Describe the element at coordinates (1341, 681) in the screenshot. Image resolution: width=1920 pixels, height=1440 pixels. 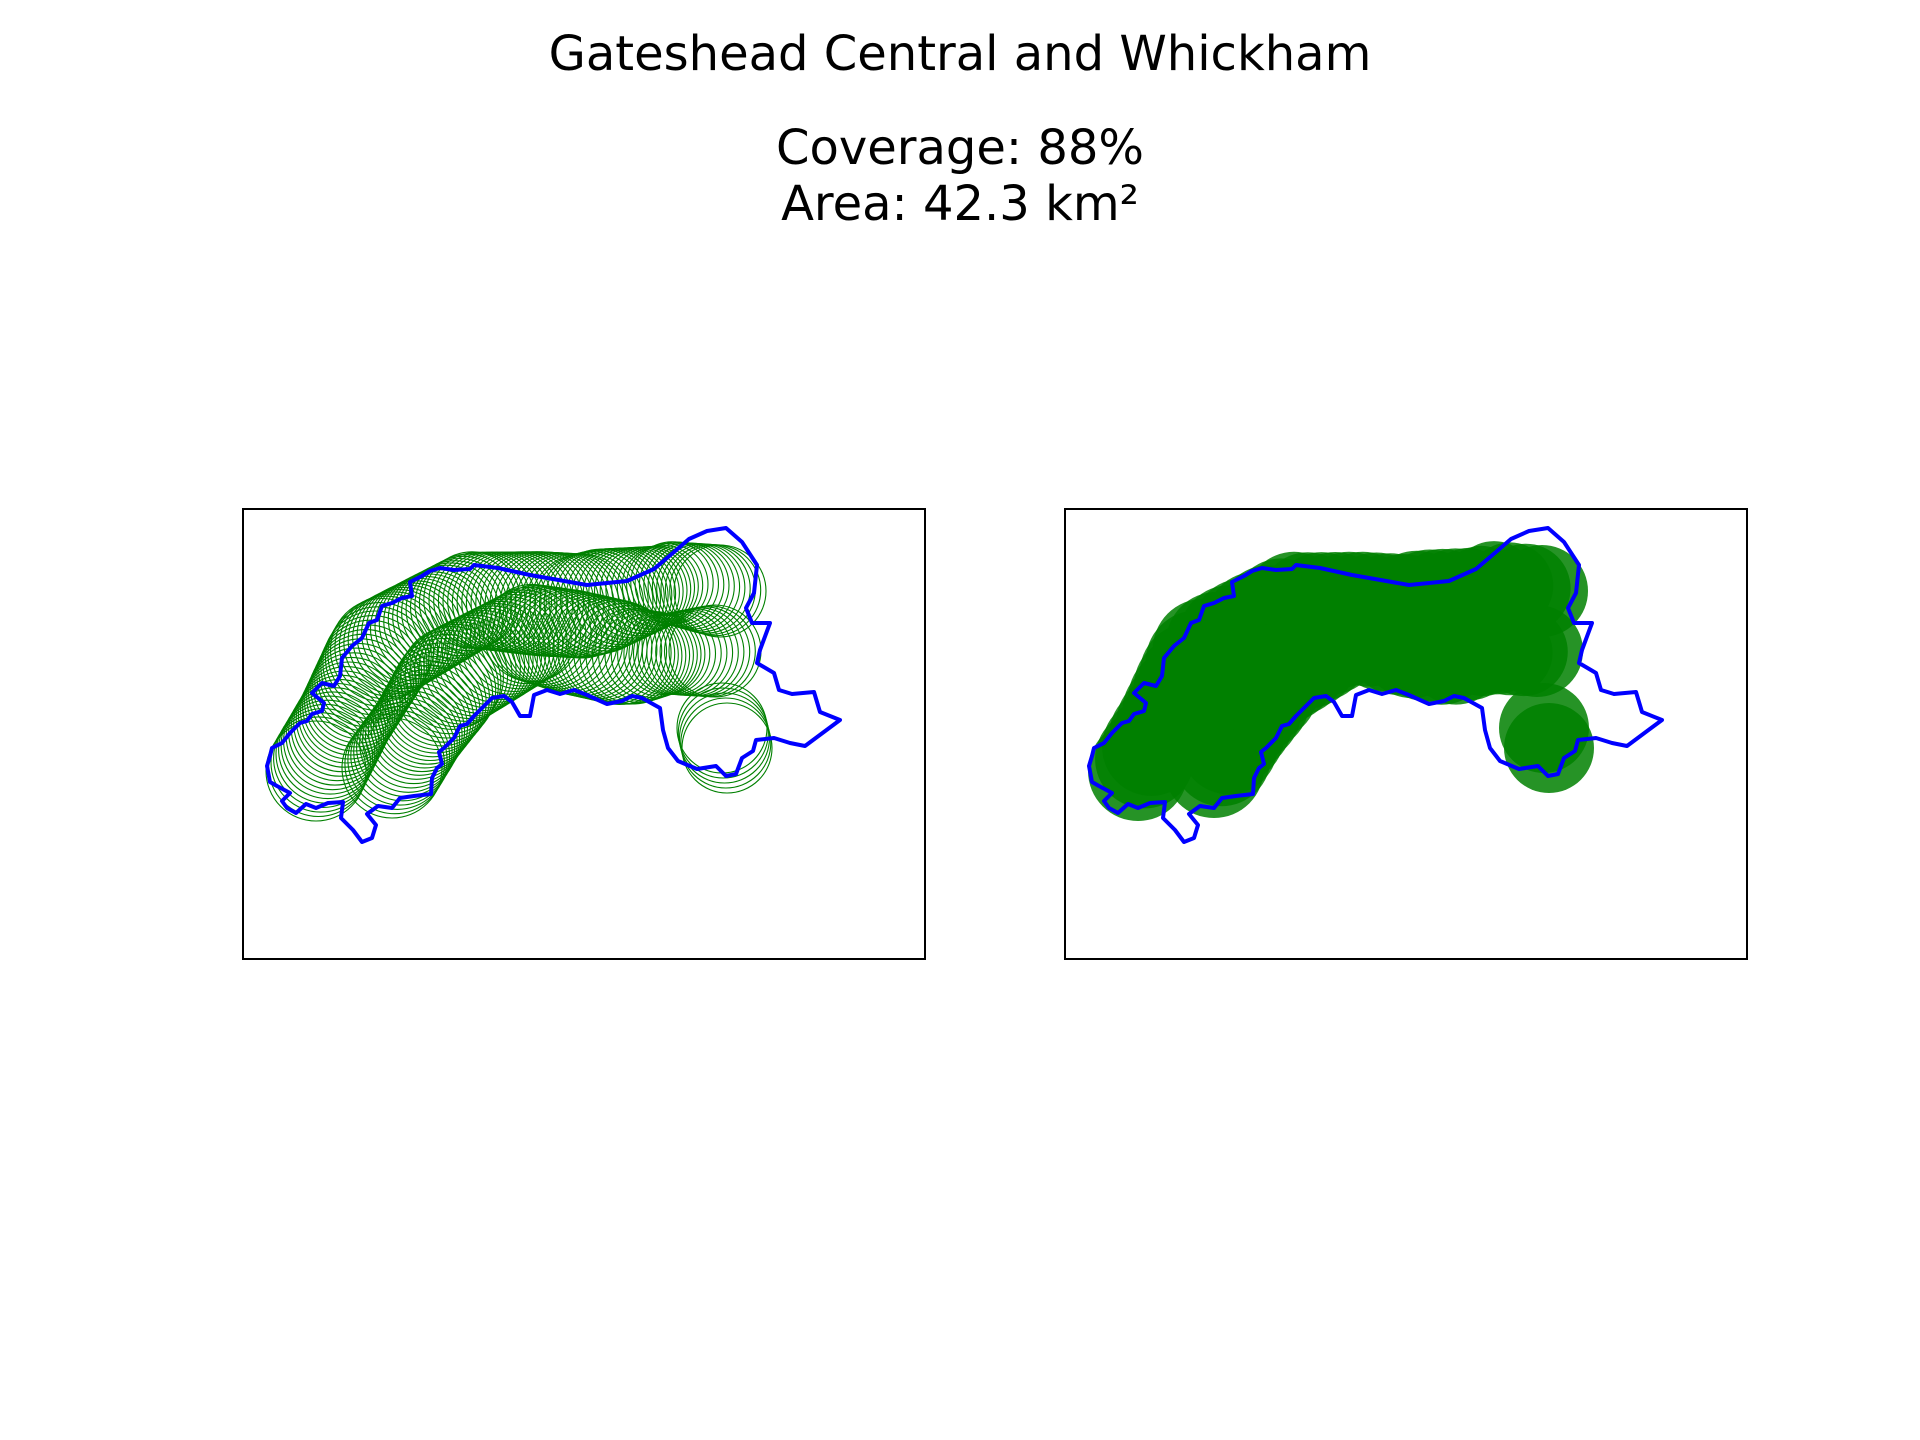
I see `coverage-circles-filled` at that location.